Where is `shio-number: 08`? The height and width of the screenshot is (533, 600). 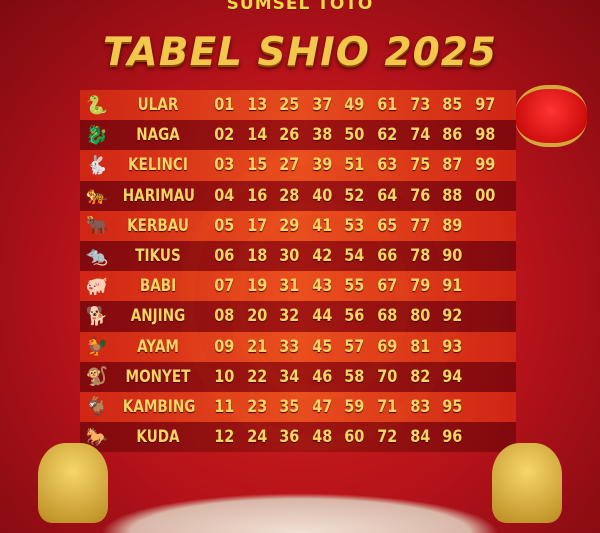
shio-number: 08 is located at coordinates (224, 316).